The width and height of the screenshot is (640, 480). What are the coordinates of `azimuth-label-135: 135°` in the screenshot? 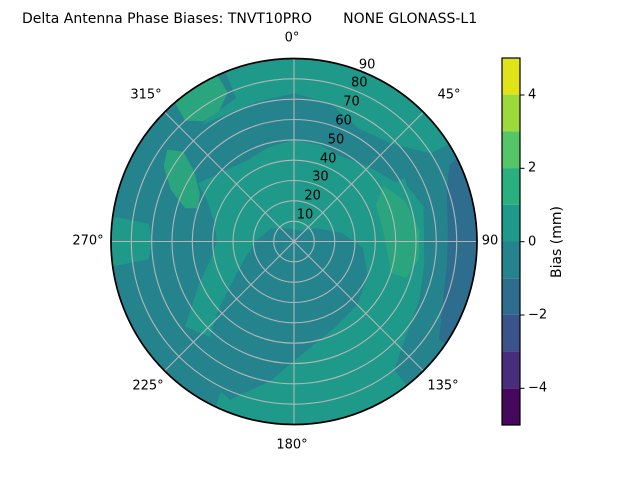 It's located at (443, 386).